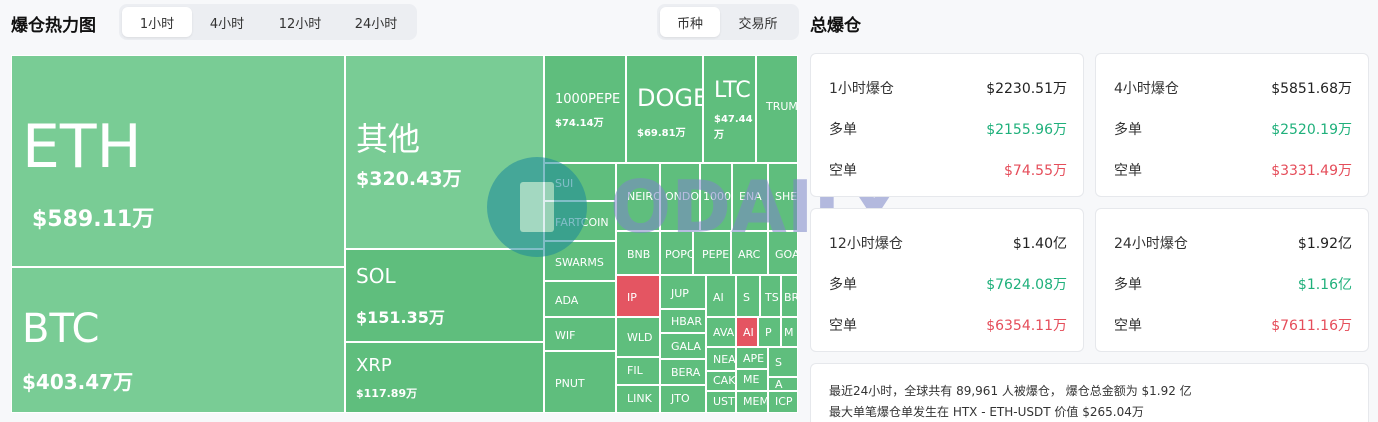 Image resolution: width=1378 pixels, height=422 pixels. What do you see at coordinates (732, 90) in the screenshot?
I see `tile-label: LTC` at bounding box center [732, 90].